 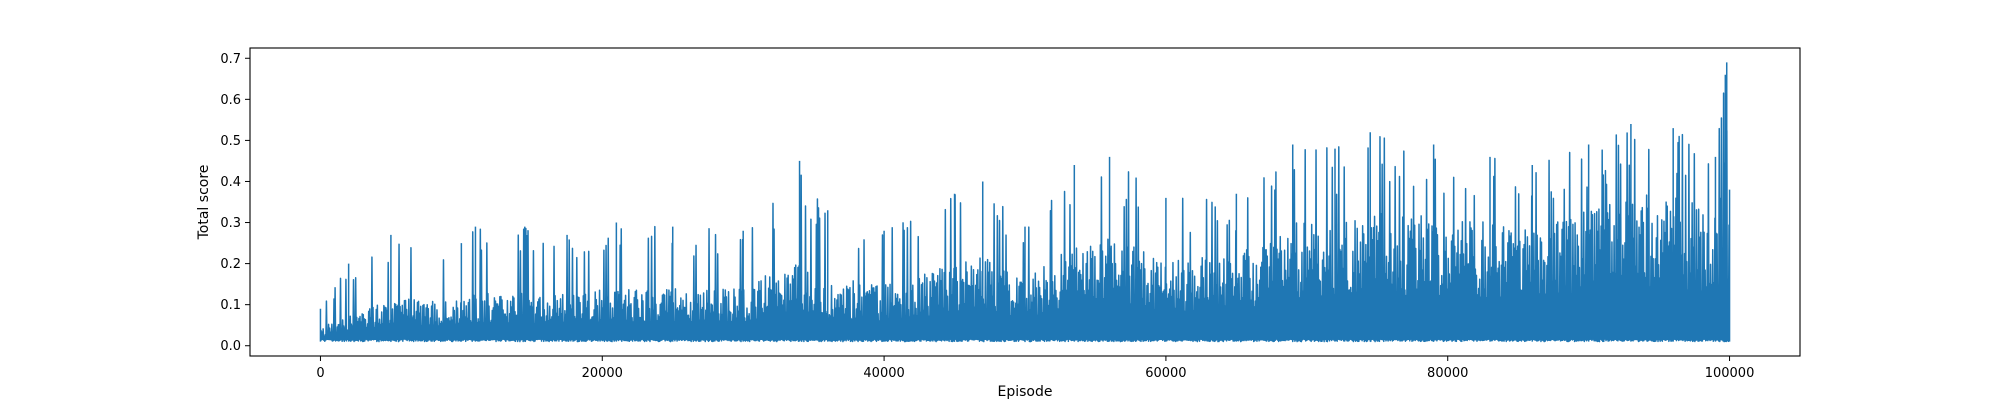 What do you see at coordinates (883, 373) in the screenshot?
I see `x-tick-label: 40000` at bounding box center [883, 373].